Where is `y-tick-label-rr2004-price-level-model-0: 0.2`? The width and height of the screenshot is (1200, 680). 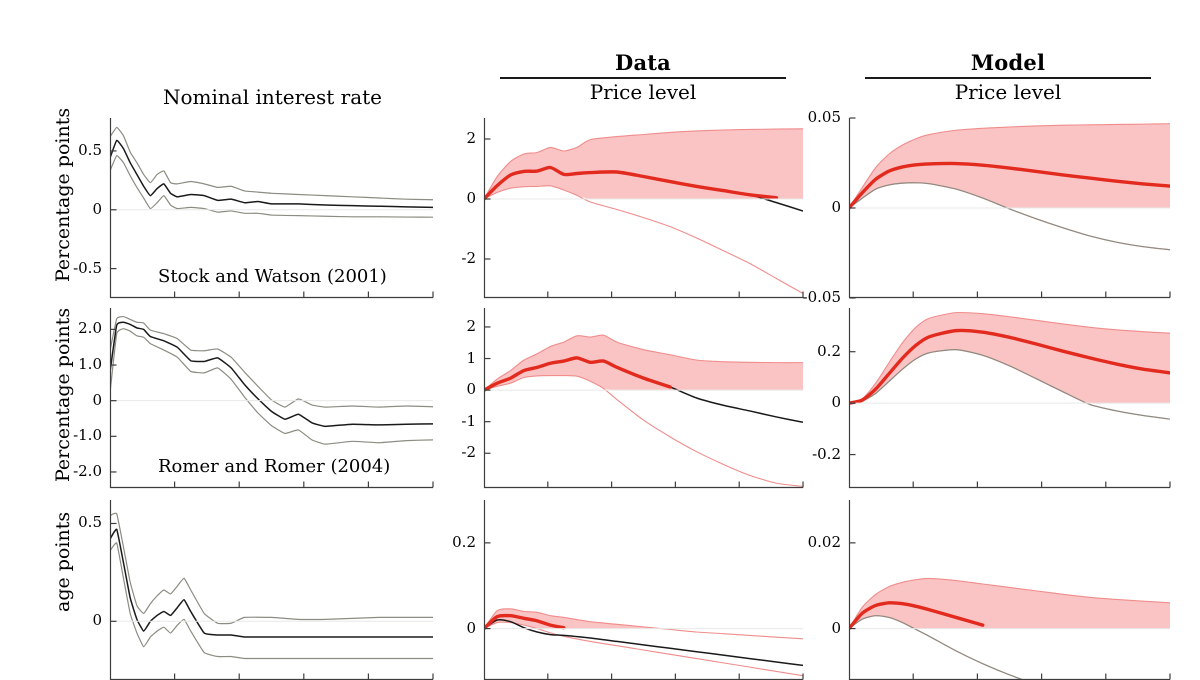 y-tick-label-rr2004-price-level-model-0: 0.2 is located at coordinates (829, 350).